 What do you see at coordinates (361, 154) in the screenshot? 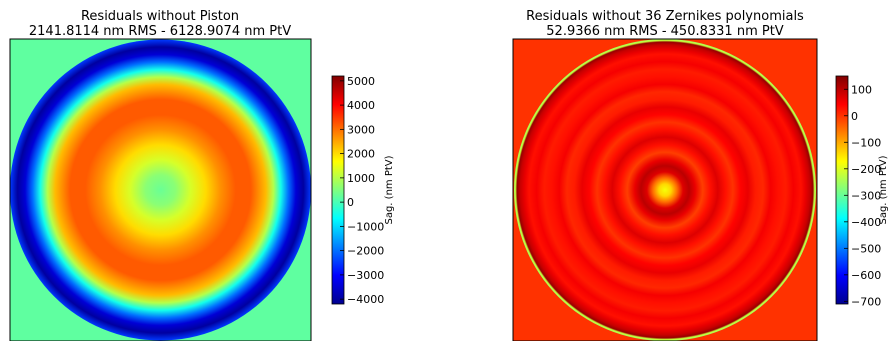
I see `colorbar-tick-label: 2000` at bounding box center [361, 154].